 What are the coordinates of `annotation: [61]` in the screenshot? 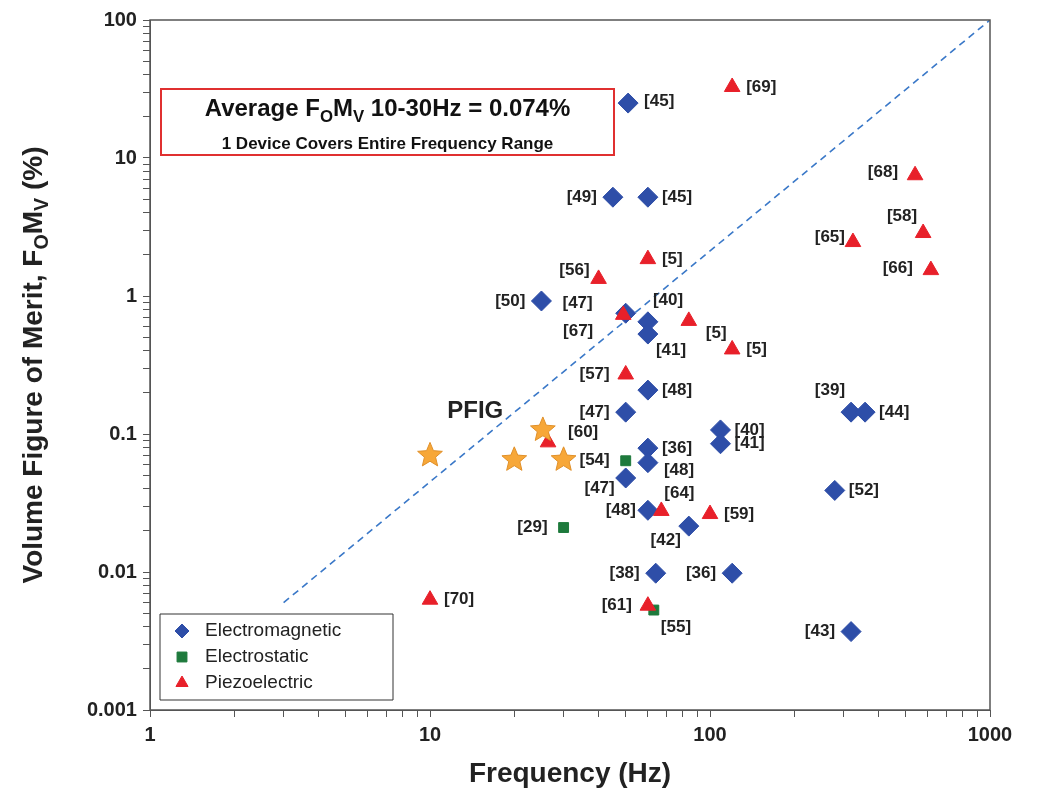 It's located at (616, 605).